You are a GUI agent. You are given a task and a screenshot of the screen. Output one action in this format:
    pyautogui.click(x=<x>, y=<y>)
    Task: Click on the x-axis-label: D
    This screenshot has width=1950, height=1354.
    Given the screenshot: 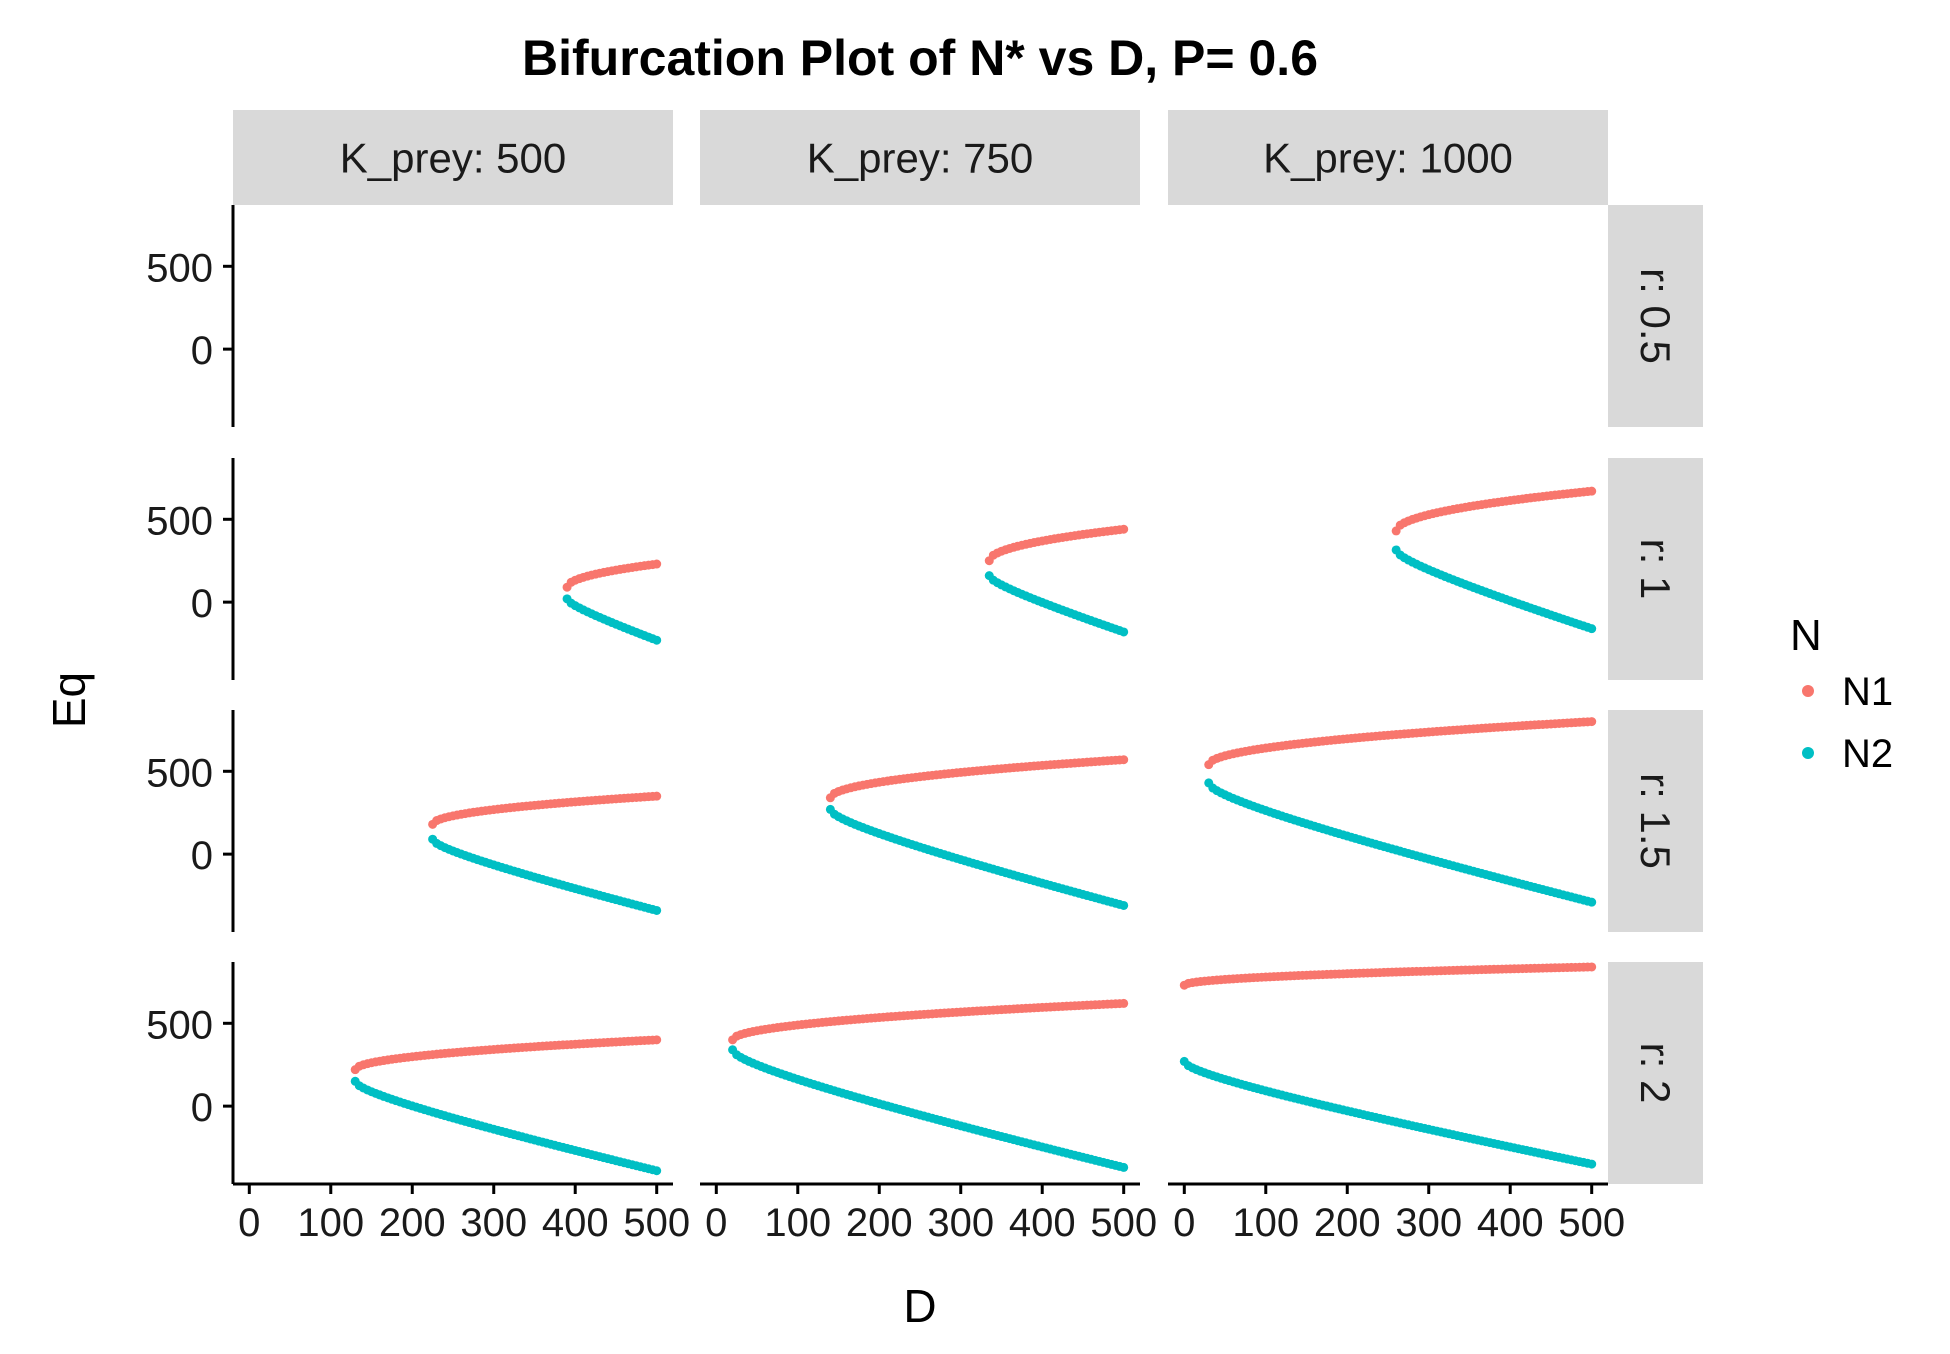 What is the action you would take?
    pyautogui.click(x=919, y=1306)
    